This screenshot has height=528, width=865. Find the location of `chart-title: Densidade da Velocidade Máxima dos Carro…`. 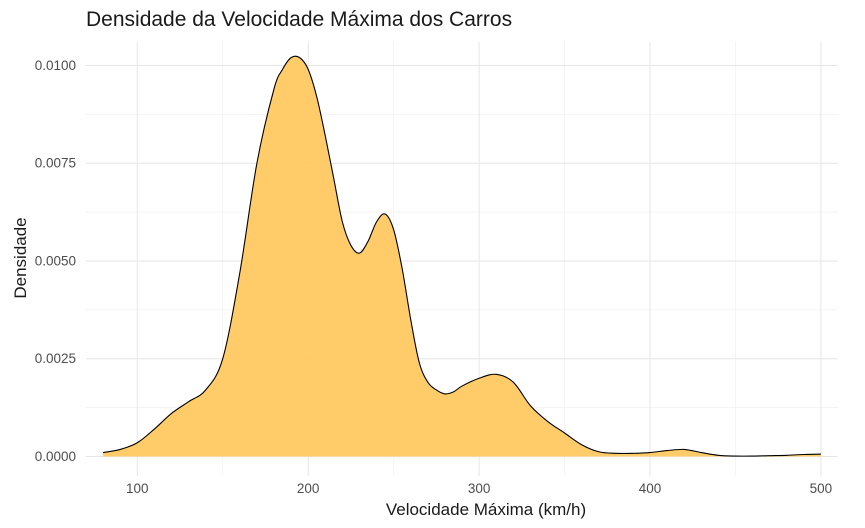

chart-title: Densidade da Velocidade Máxima dos Carro… is located at coordinates (299, 19).